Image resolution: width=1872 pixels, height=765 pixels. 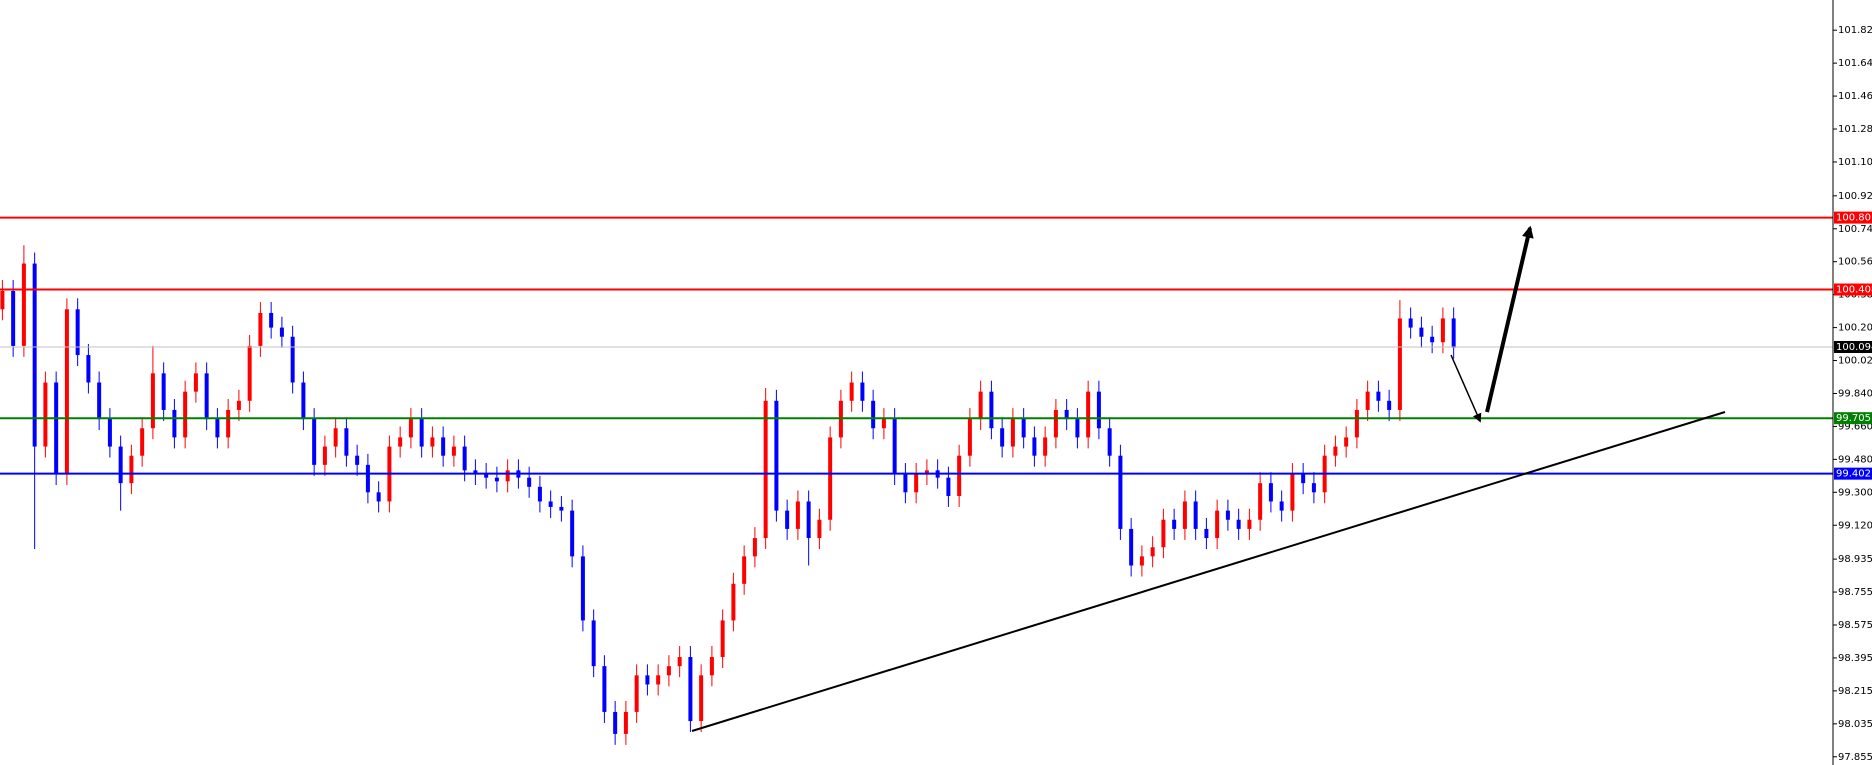 What do you see at coordinates (1855, 492) in the screenshot?
I see `y-tick-label: 99.300` at bounding box center [1855, 492].